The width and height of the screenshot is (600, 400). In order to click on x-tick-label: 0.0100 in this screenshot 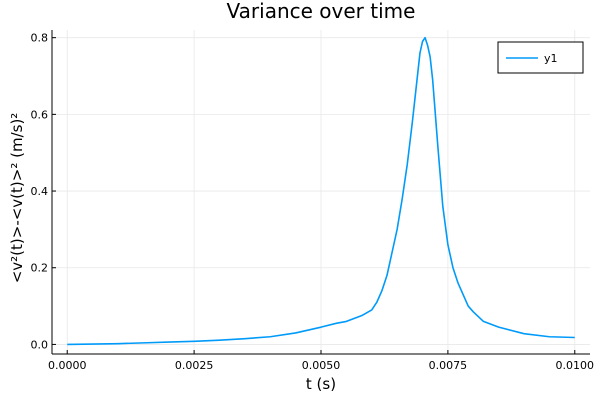, I will do `click(575, 365)`.